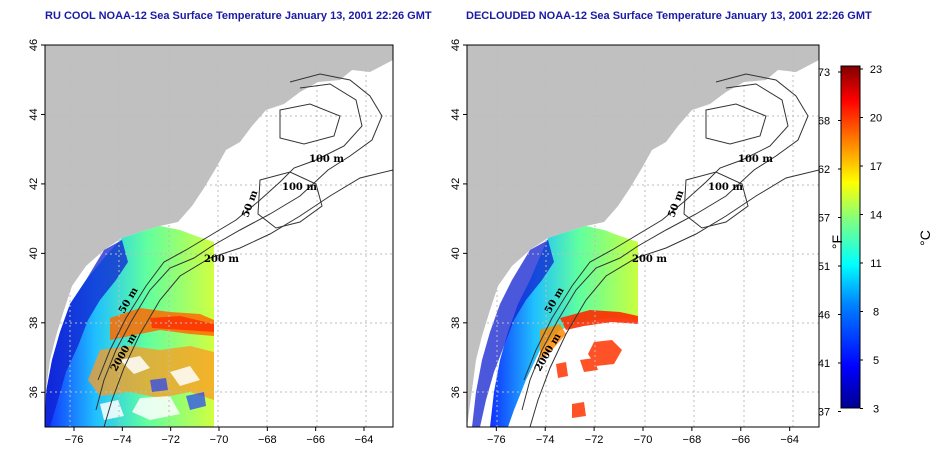 The image size is (950, 475). What do you see at coordinates (456, 184) in the screenshot?
I see `right-lat-tick-label: 42` at bounding box center [456, 184].